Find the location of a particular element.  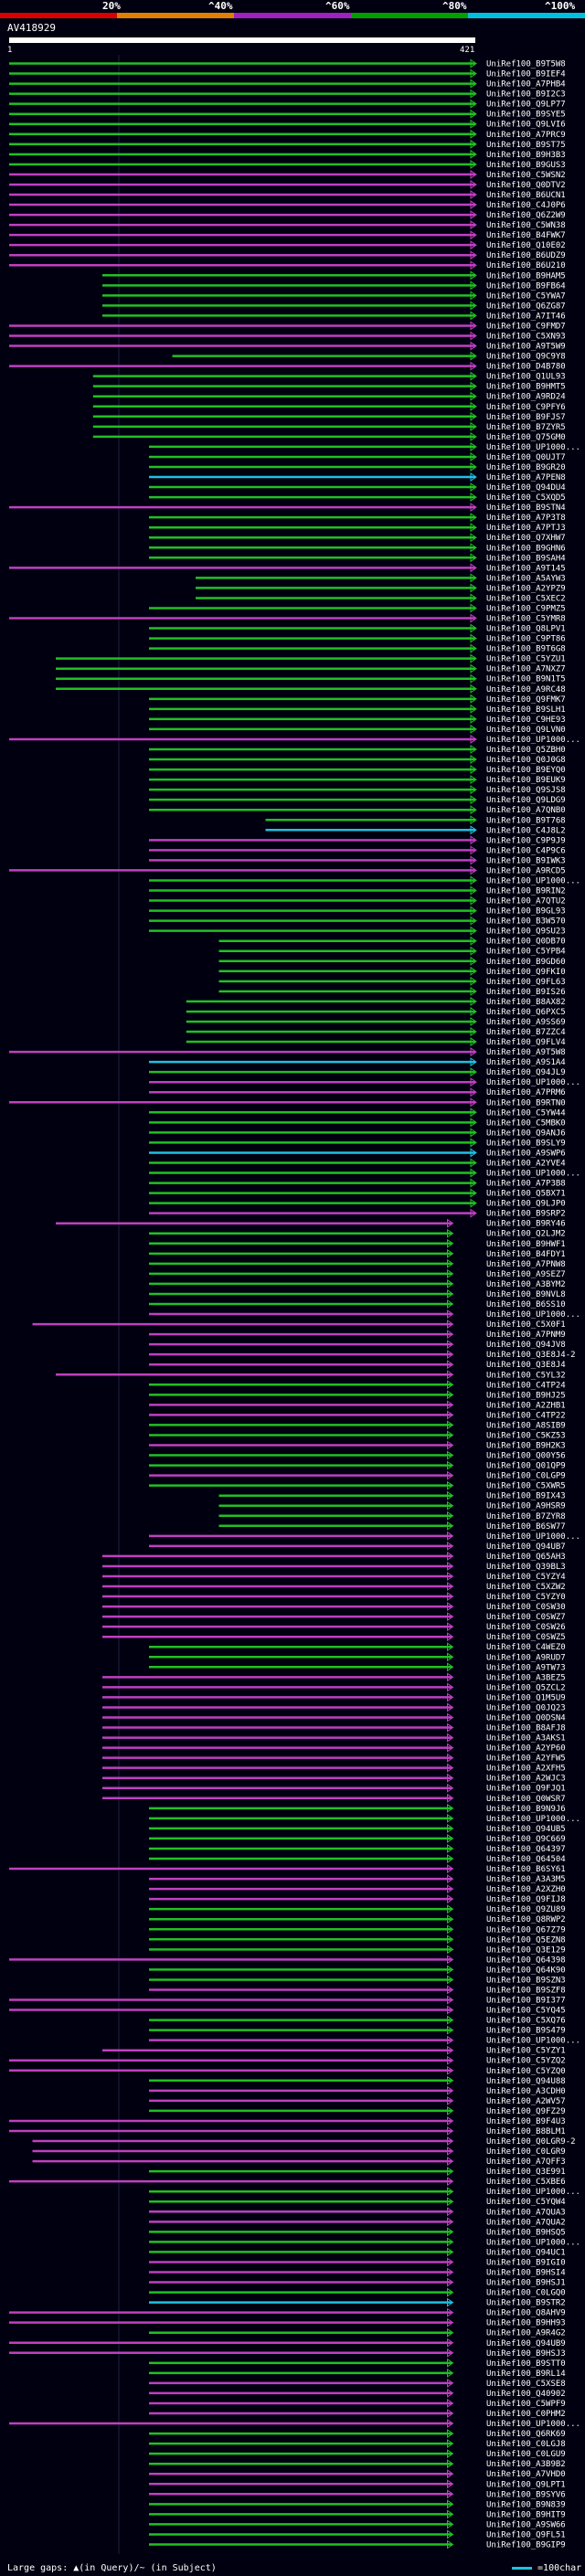

hit-row: UniRef100_Q0JQ23 is located at coordinates (334, 1707).